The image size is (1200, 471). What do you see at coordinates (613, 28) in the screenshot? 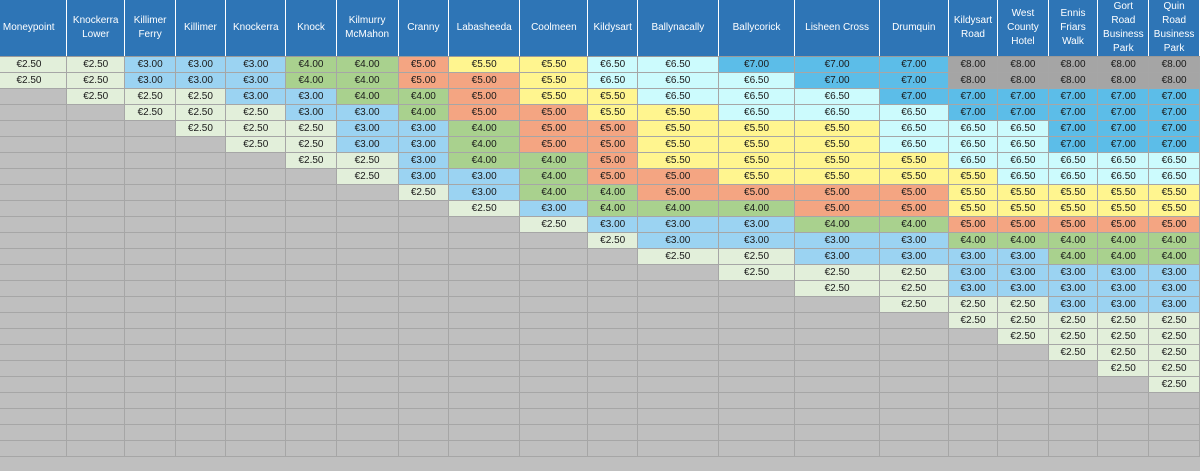
I see `column-header: Kildysart` at bounding box center [613, 28].